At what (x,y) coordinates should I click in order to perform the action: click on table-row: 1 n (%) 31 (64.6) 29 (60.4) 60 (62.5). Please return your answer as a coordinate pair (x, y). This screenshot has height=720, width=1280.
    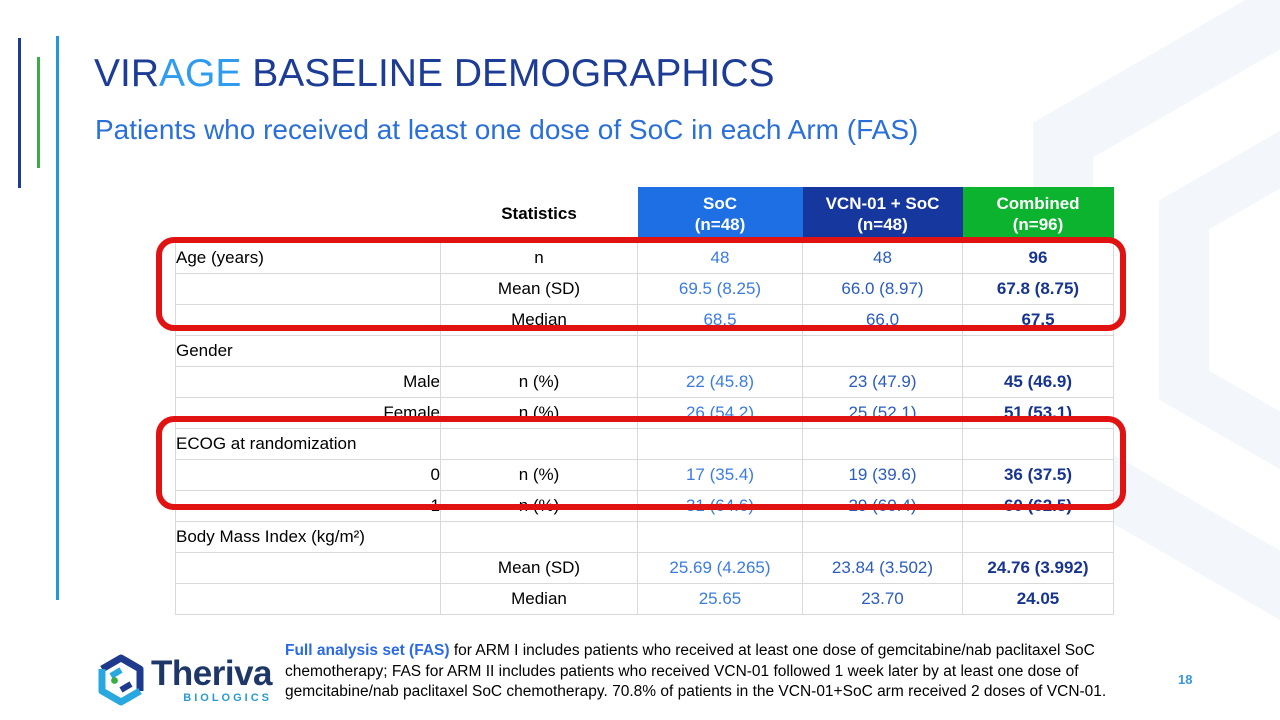
    Looking at the image, I should click on (644, 506).